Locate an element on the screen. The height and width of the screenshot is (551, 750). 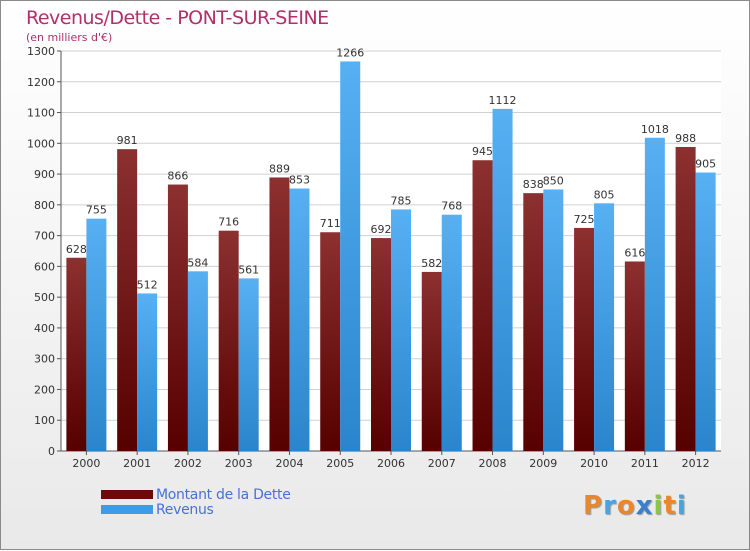
data-label-debt: 716 is located at coordinates (228, 222).